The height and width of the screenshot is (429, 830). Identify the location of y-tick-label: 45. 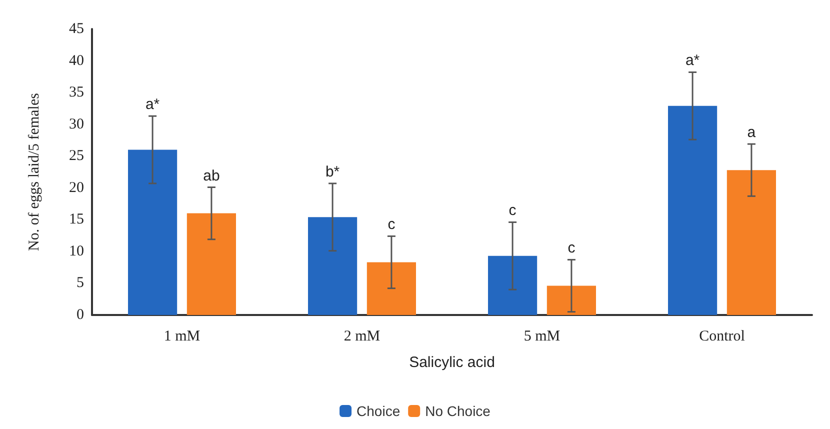
(76, 29).